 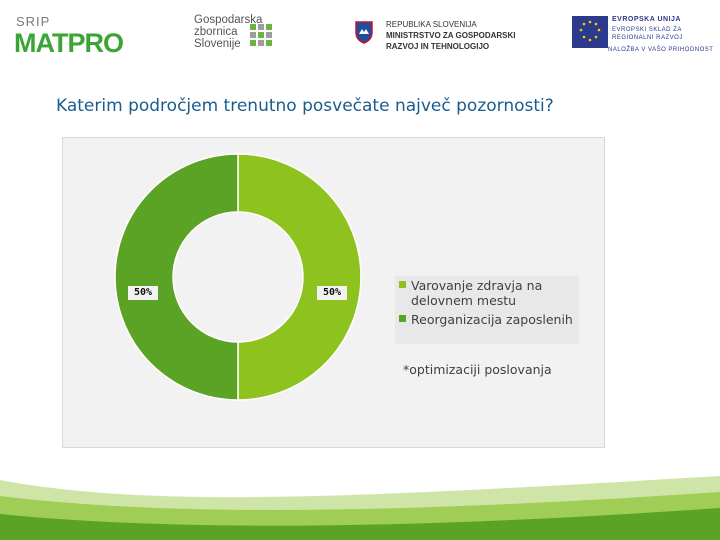 What do you see at coordinates (216, 32) in the screenshot?
I see `gzs-logo-line-2: zbornica` at bounding box center [216, 32].